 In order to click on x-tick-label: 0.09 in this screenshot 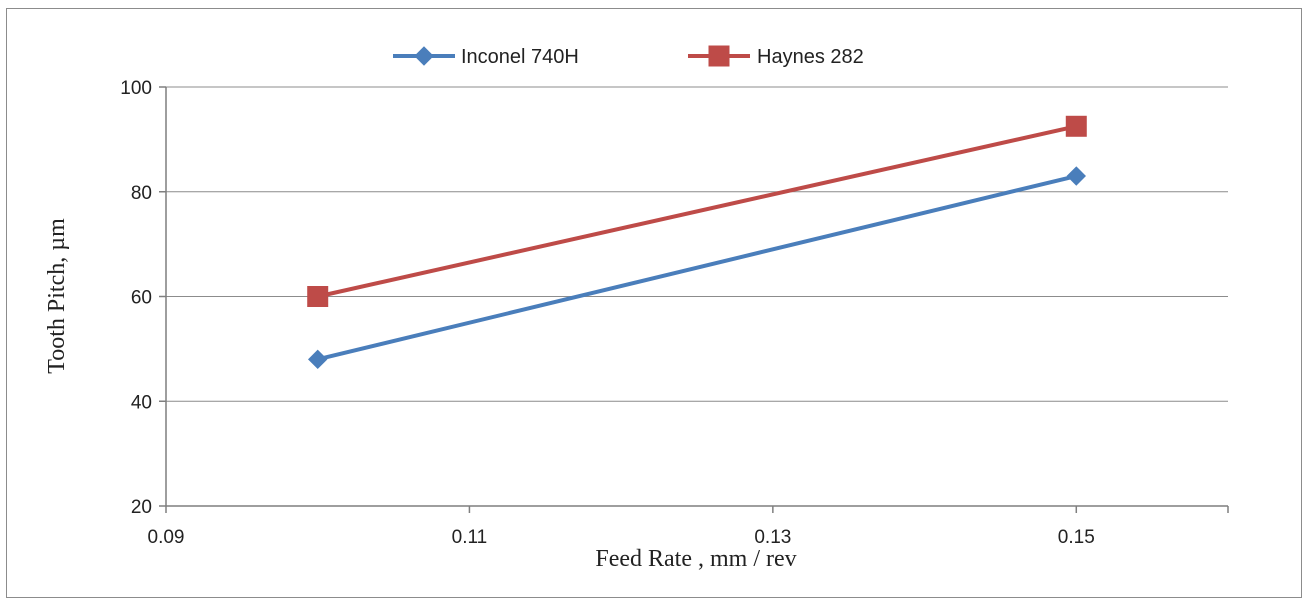, I will do `click(166, 537)`.